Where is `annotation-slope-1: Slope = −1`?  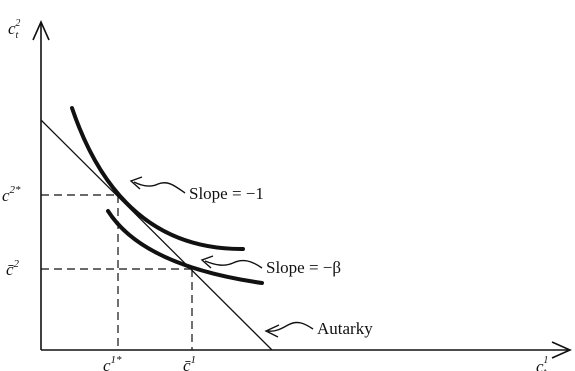 annotation-slope-1: Slope = −1 is located at coordinates (226, 193).